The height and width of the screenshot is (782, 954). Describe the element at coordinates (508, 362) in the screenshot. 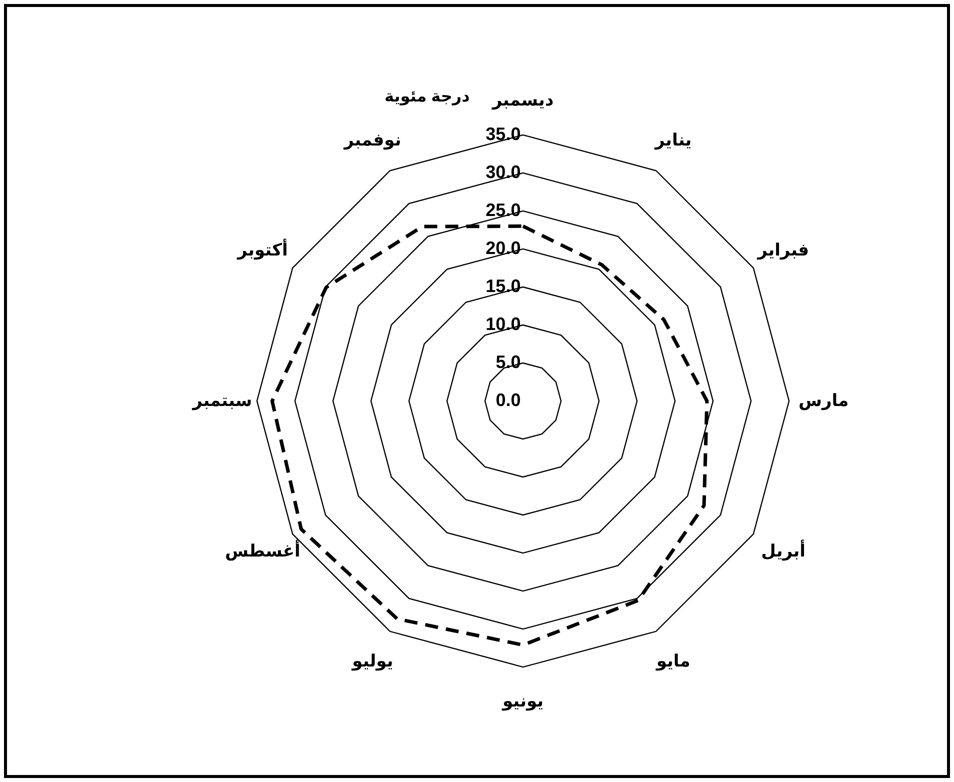

I see `y-tick-label: 5.0` at that location.